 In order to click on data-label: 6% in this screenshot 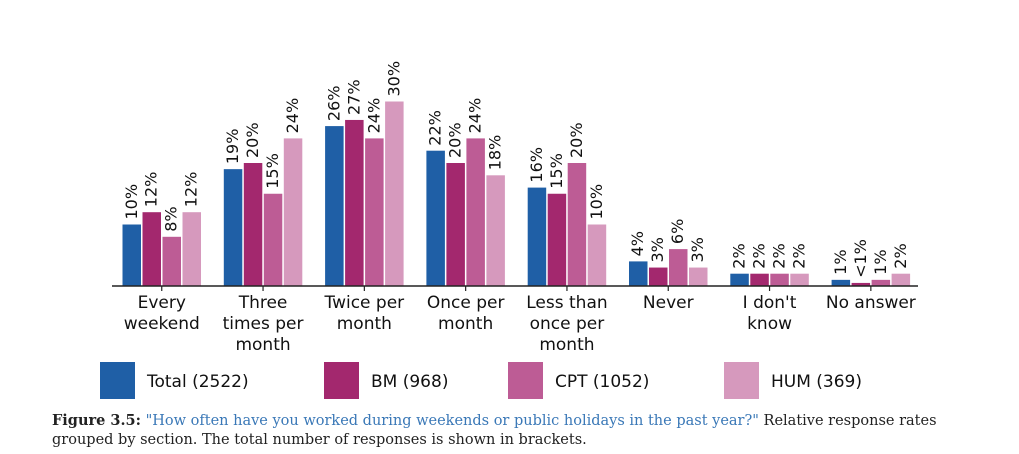, I will do `click(677, 231)`.